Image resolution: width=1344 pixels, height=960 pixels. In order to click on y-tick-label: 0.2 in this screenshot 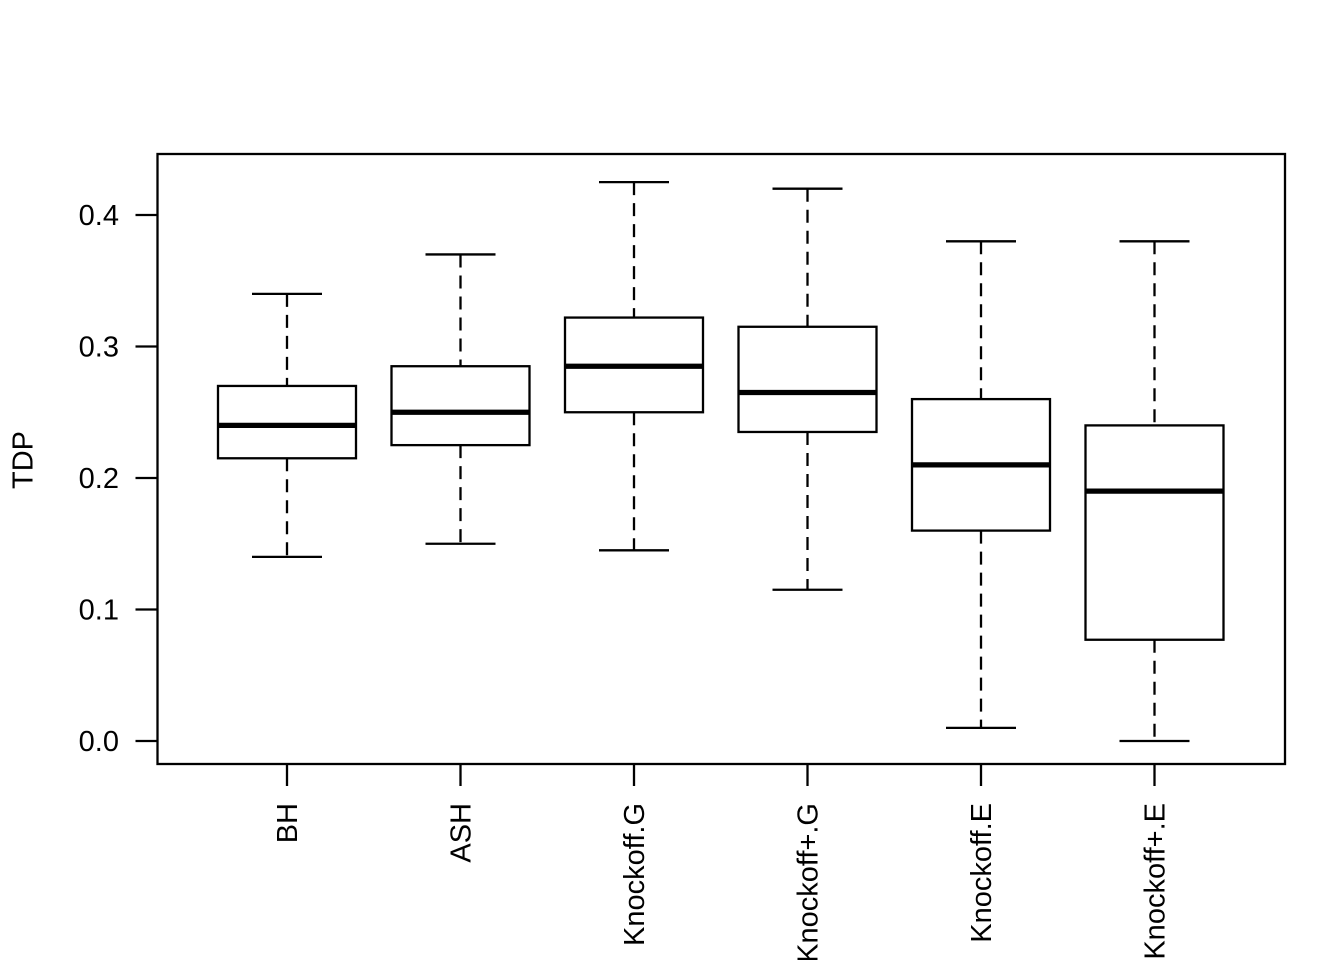, I will do `click(99, 479)`.